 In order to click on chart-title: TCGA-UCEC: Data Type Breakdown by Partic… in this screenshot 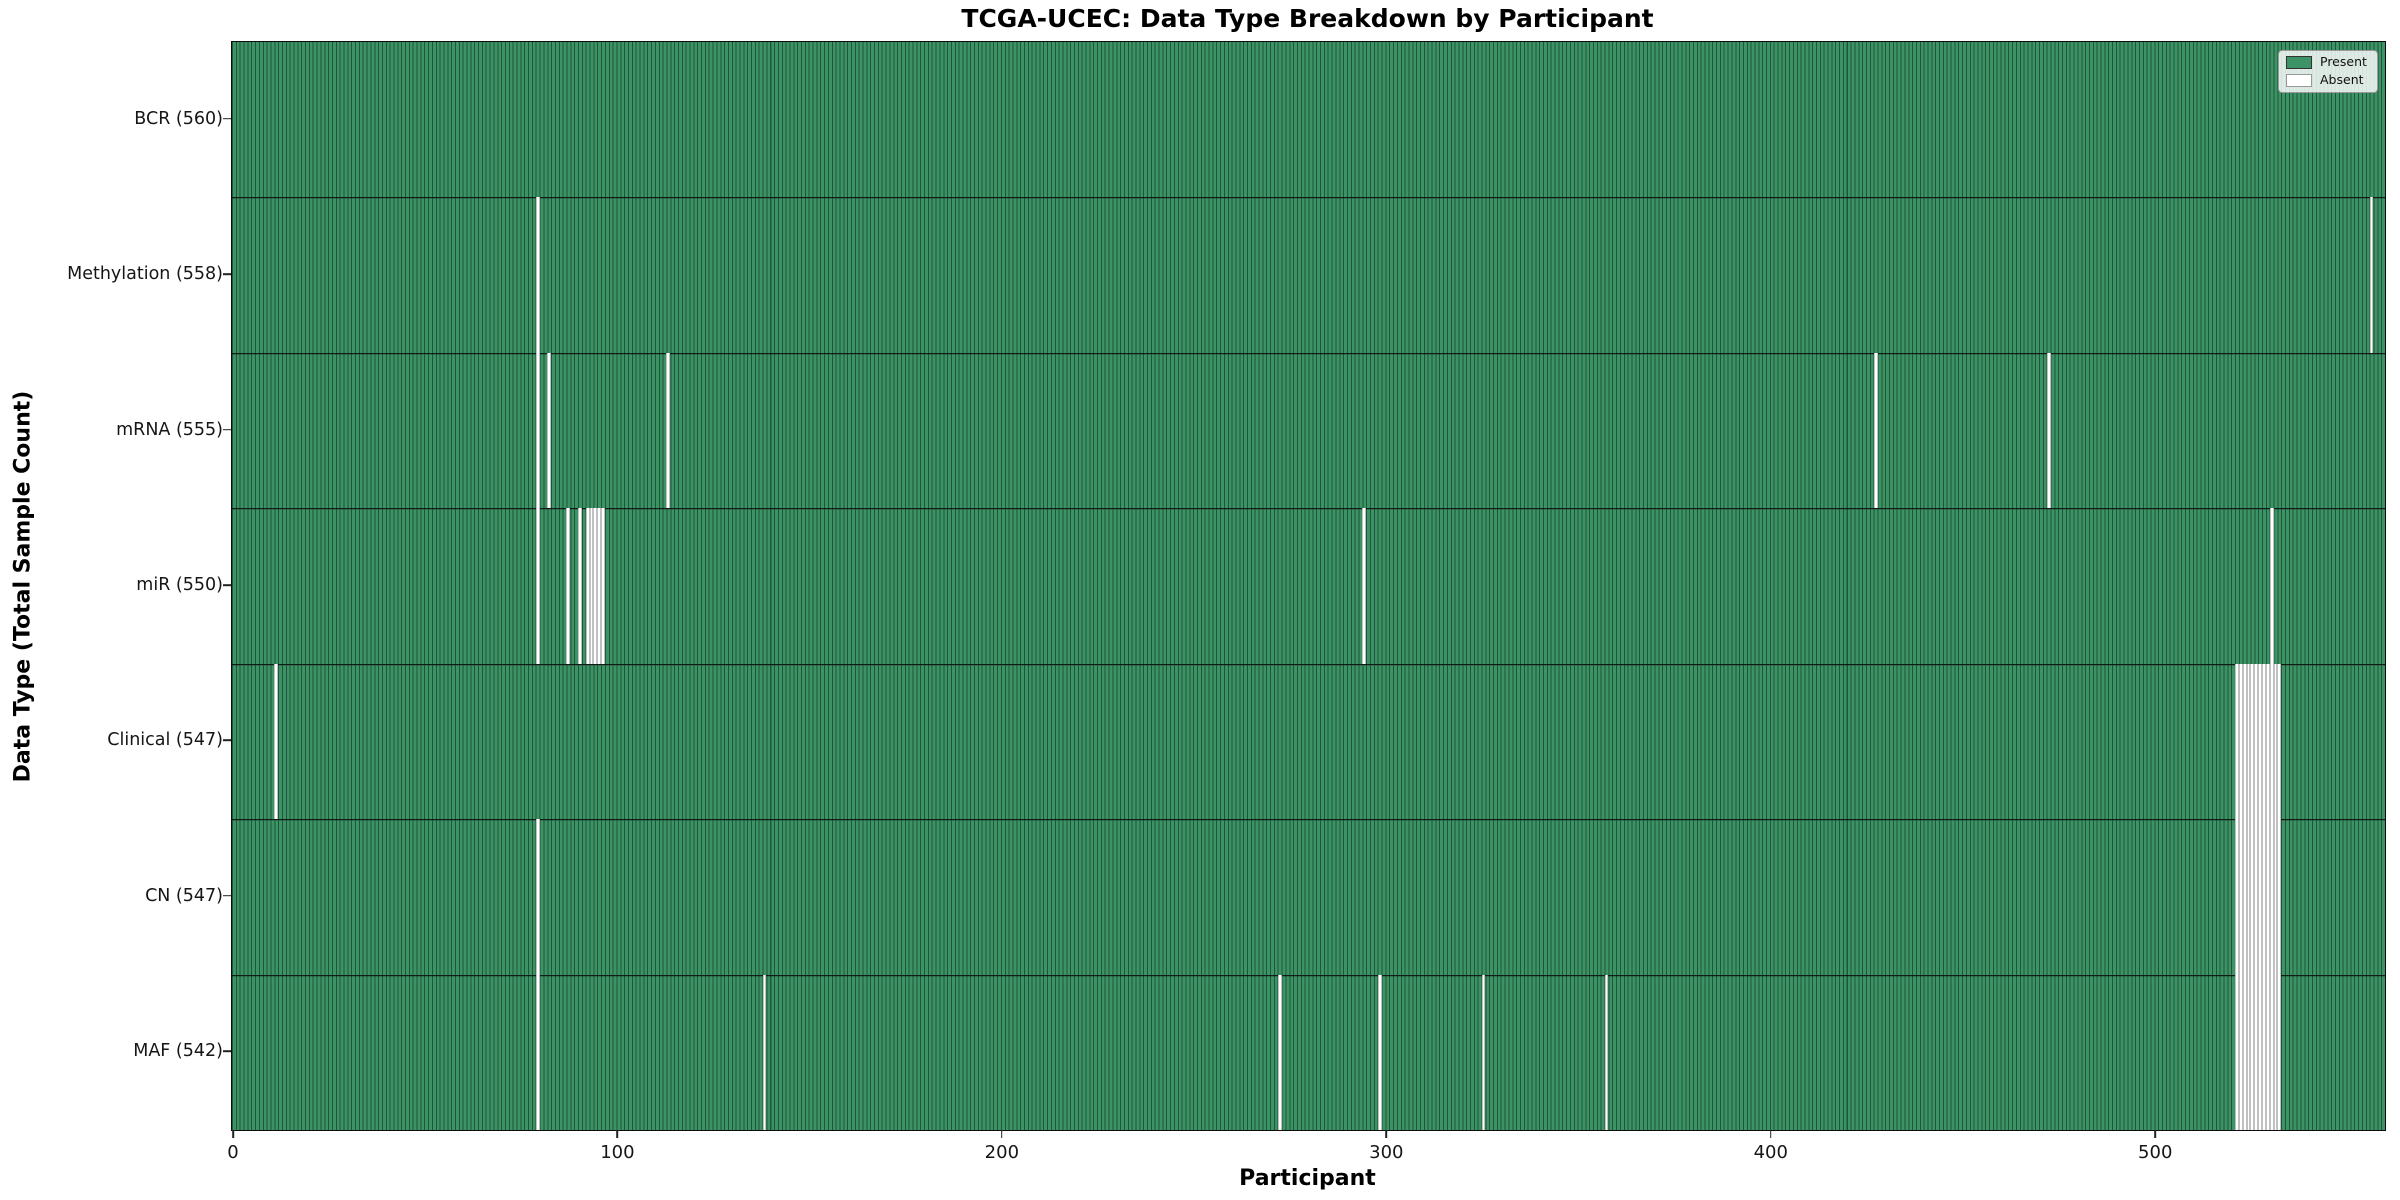, I will do `click(1307, 18)`.